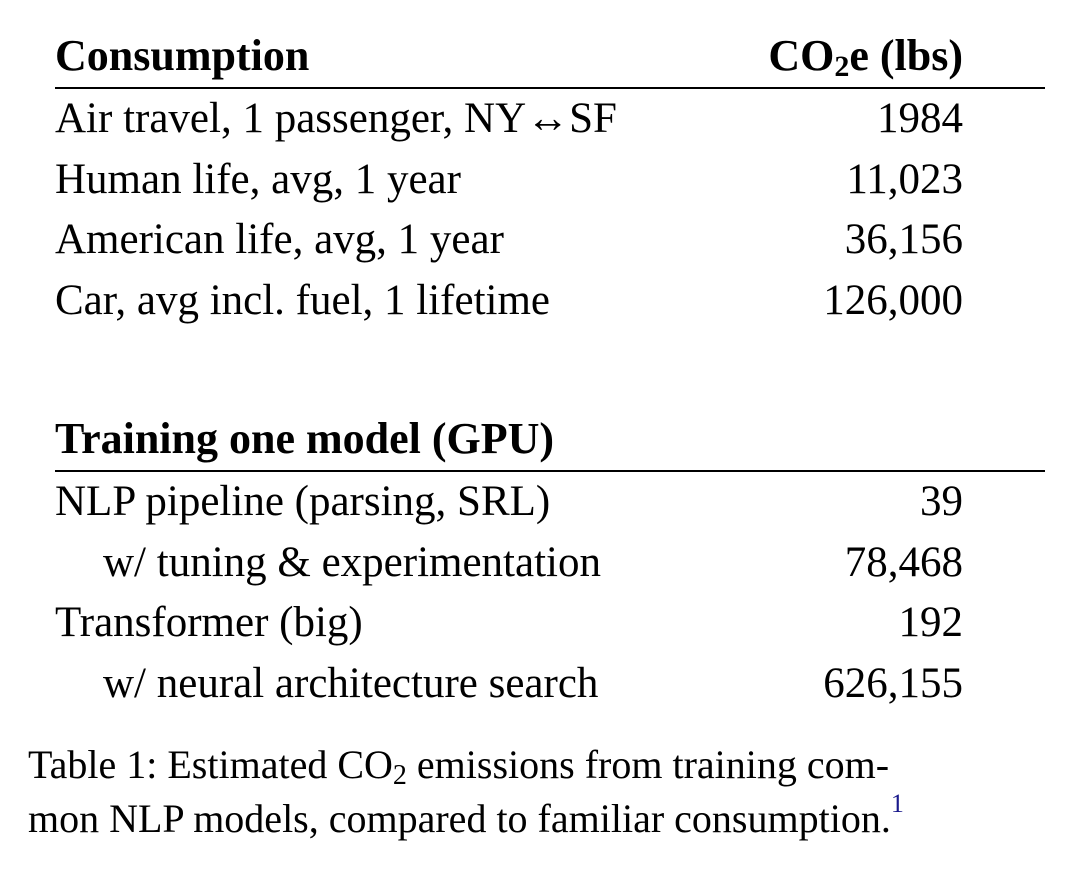 The image size is (1072, 870). I want to click on section-spacer, so click(550, 371).